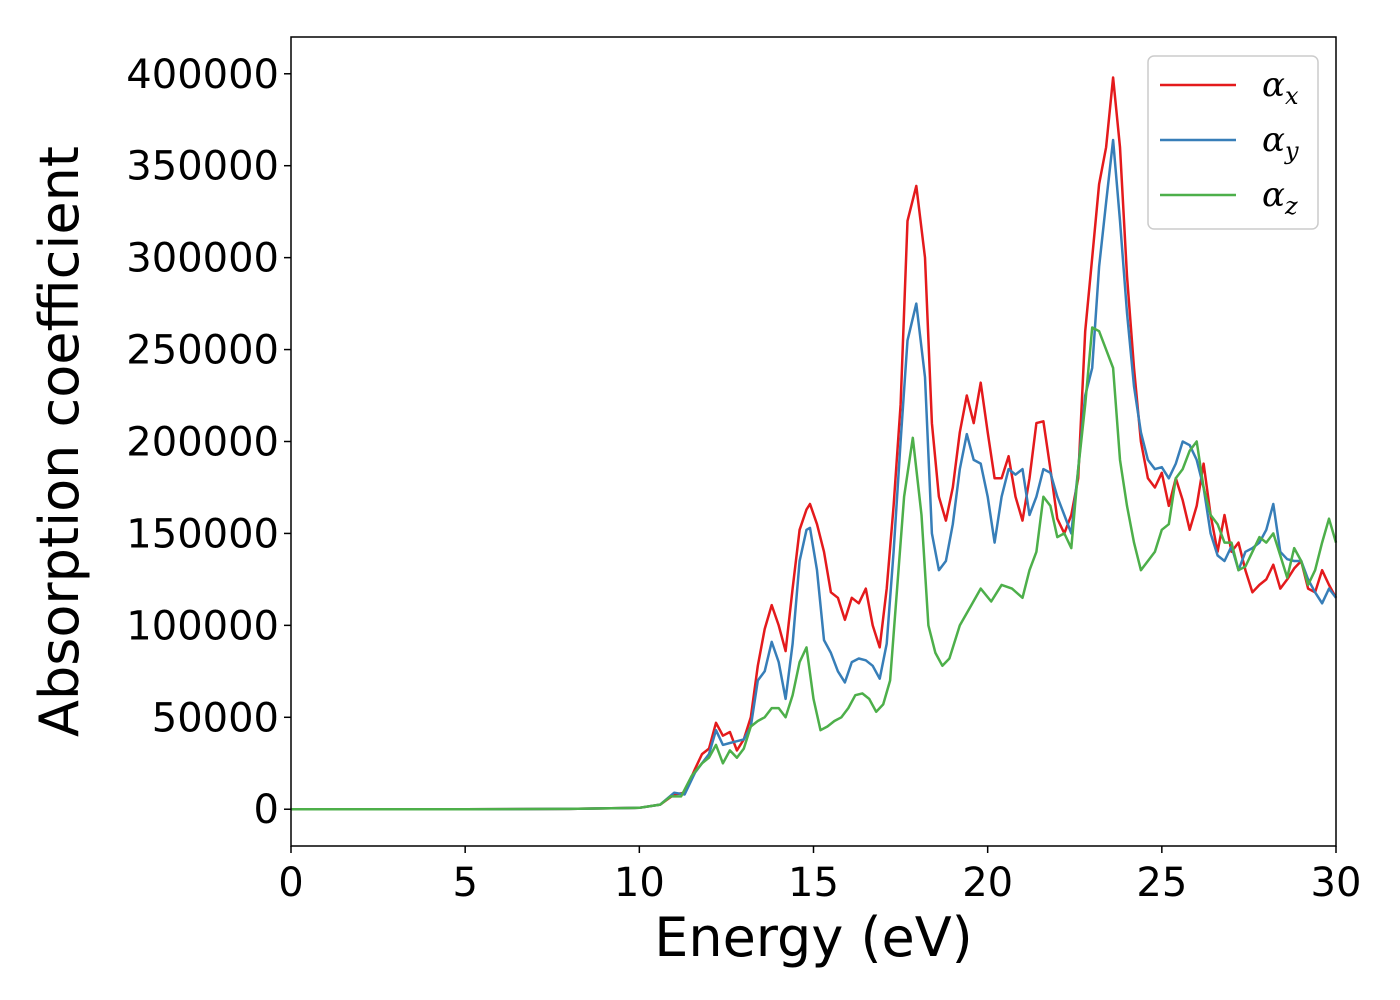 The image size is (1400, 1000). I want to click on legend-label-x: αx, so click(1280, 87).